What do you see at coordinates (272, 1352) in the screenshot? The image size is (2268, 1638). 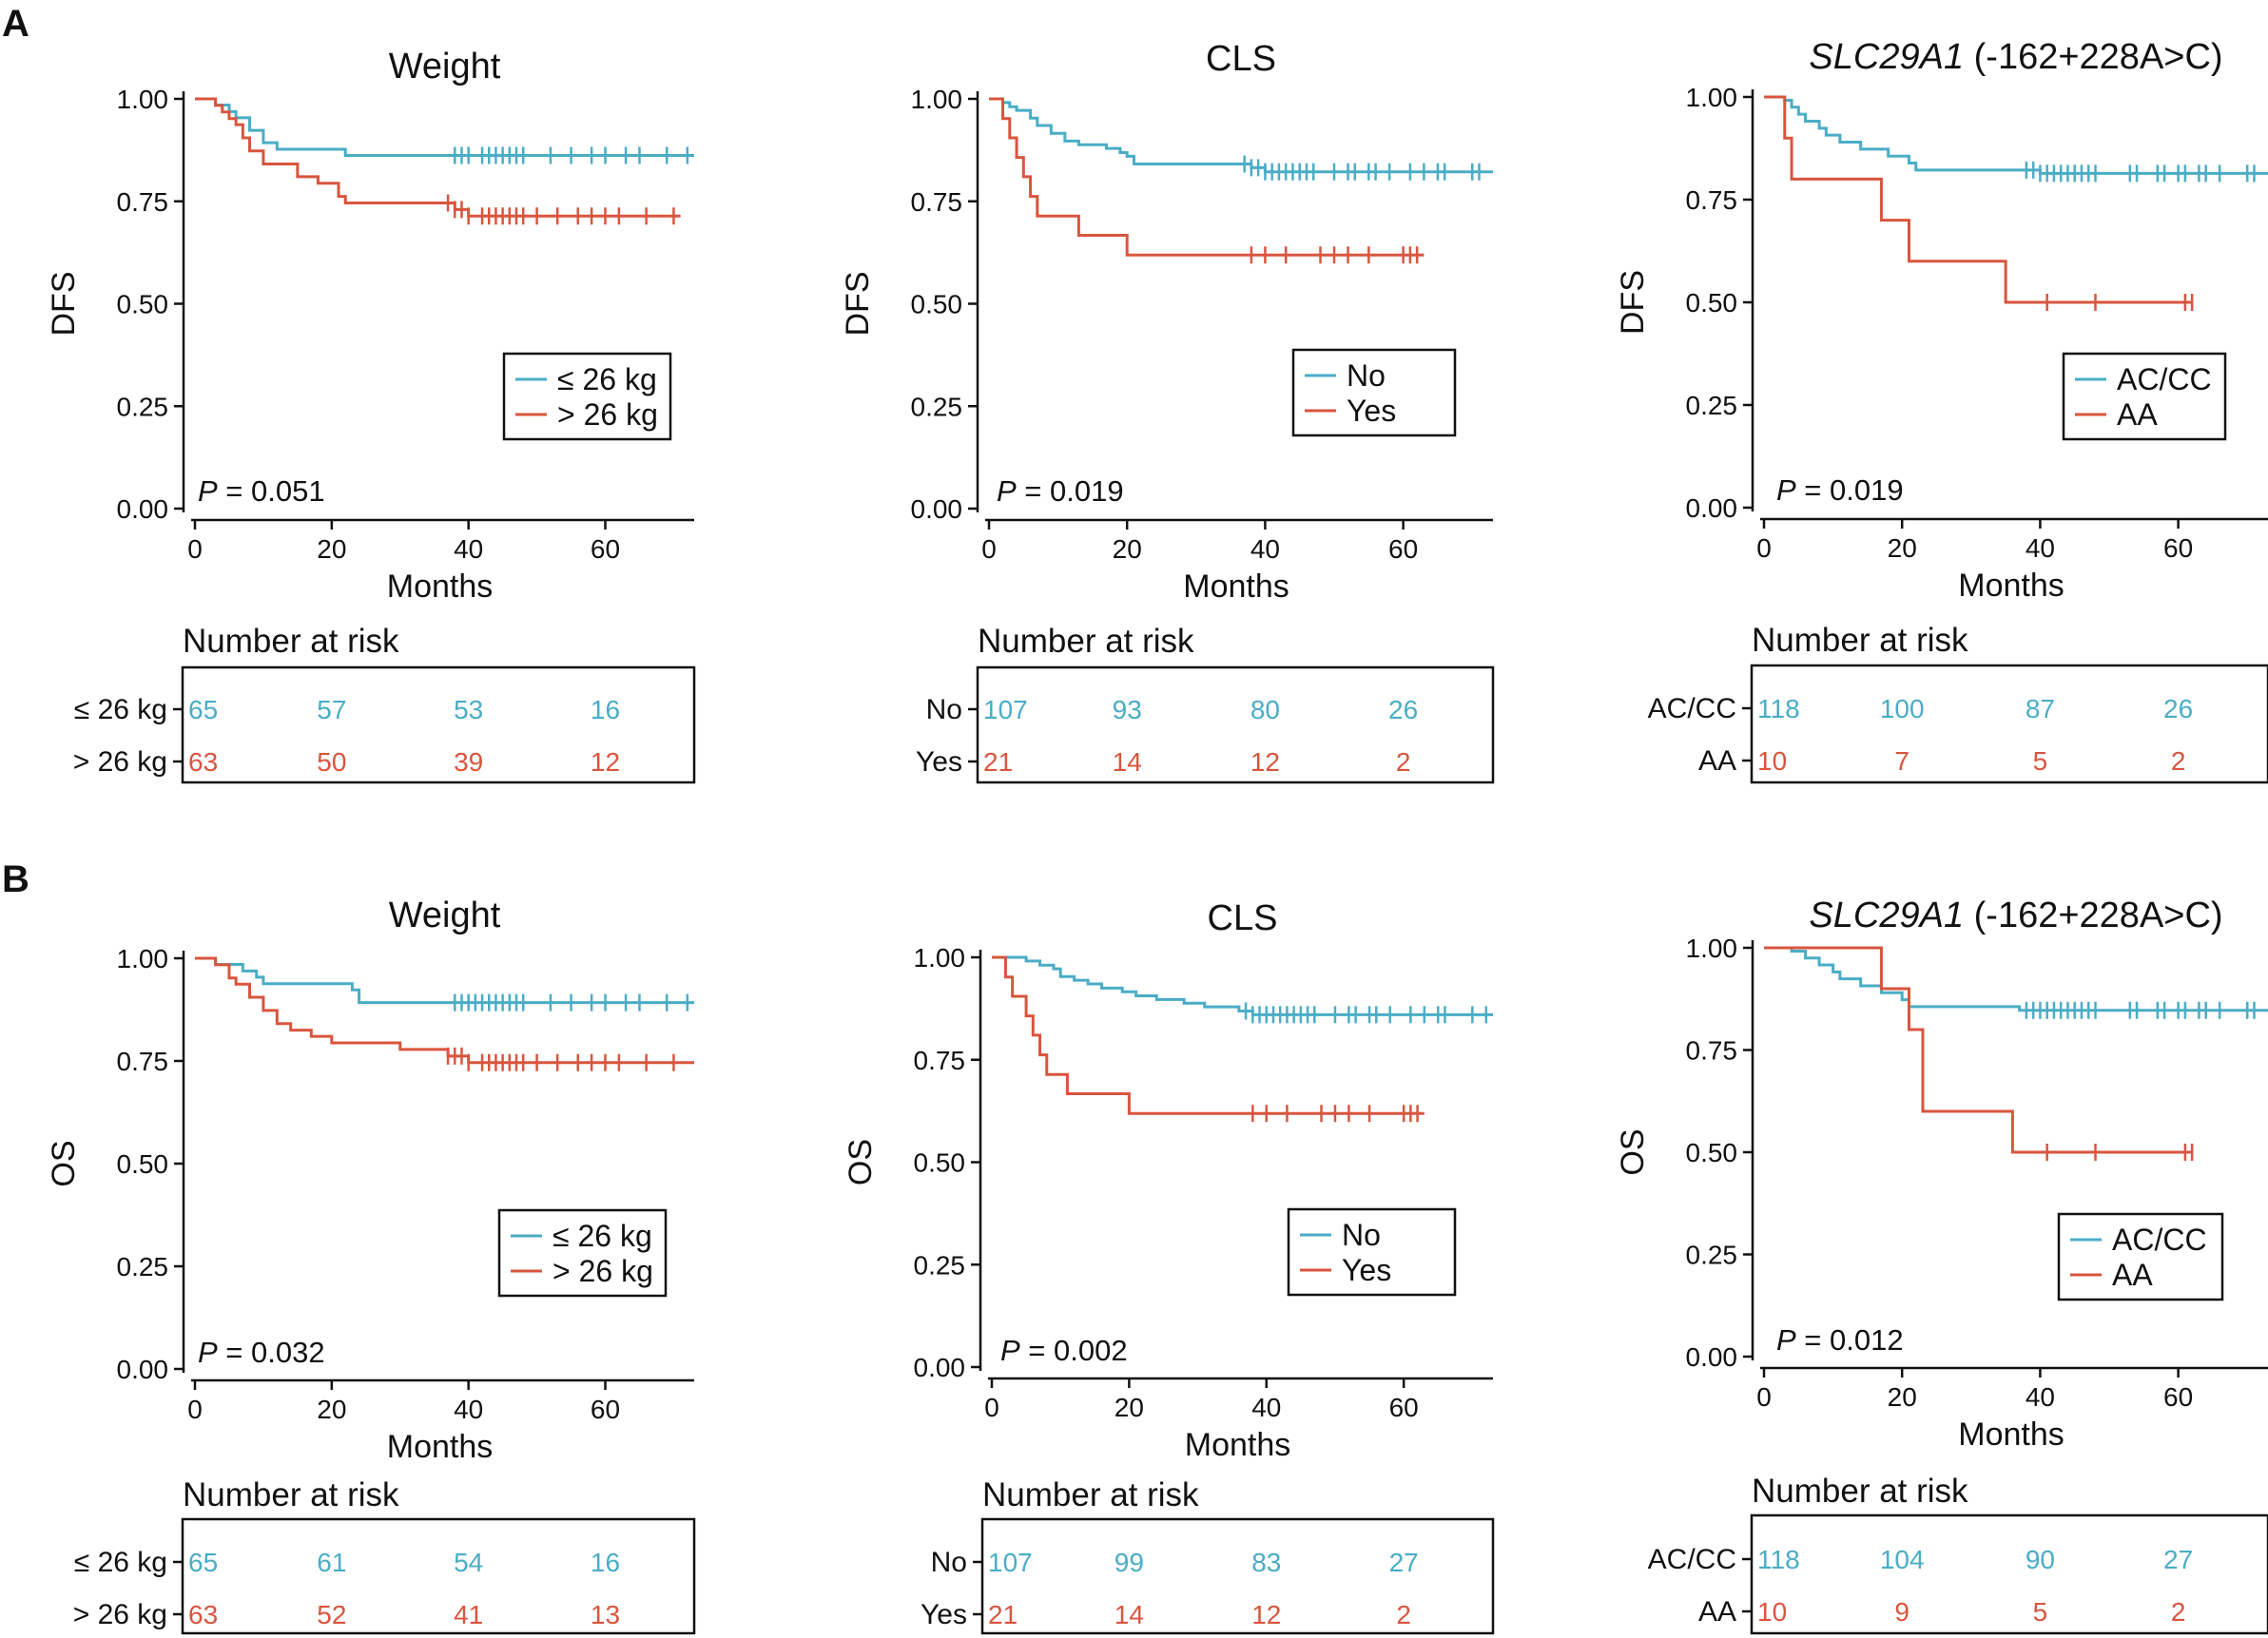 I see `p-value-text: = 0.032` at bounding box center [272, 1352].